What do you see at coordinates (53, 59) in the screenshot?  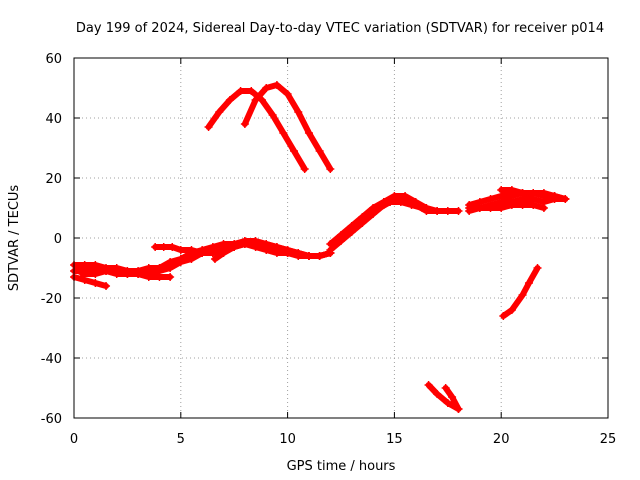 I see `y-tick-label: 60` at bounding box center [53, 59].